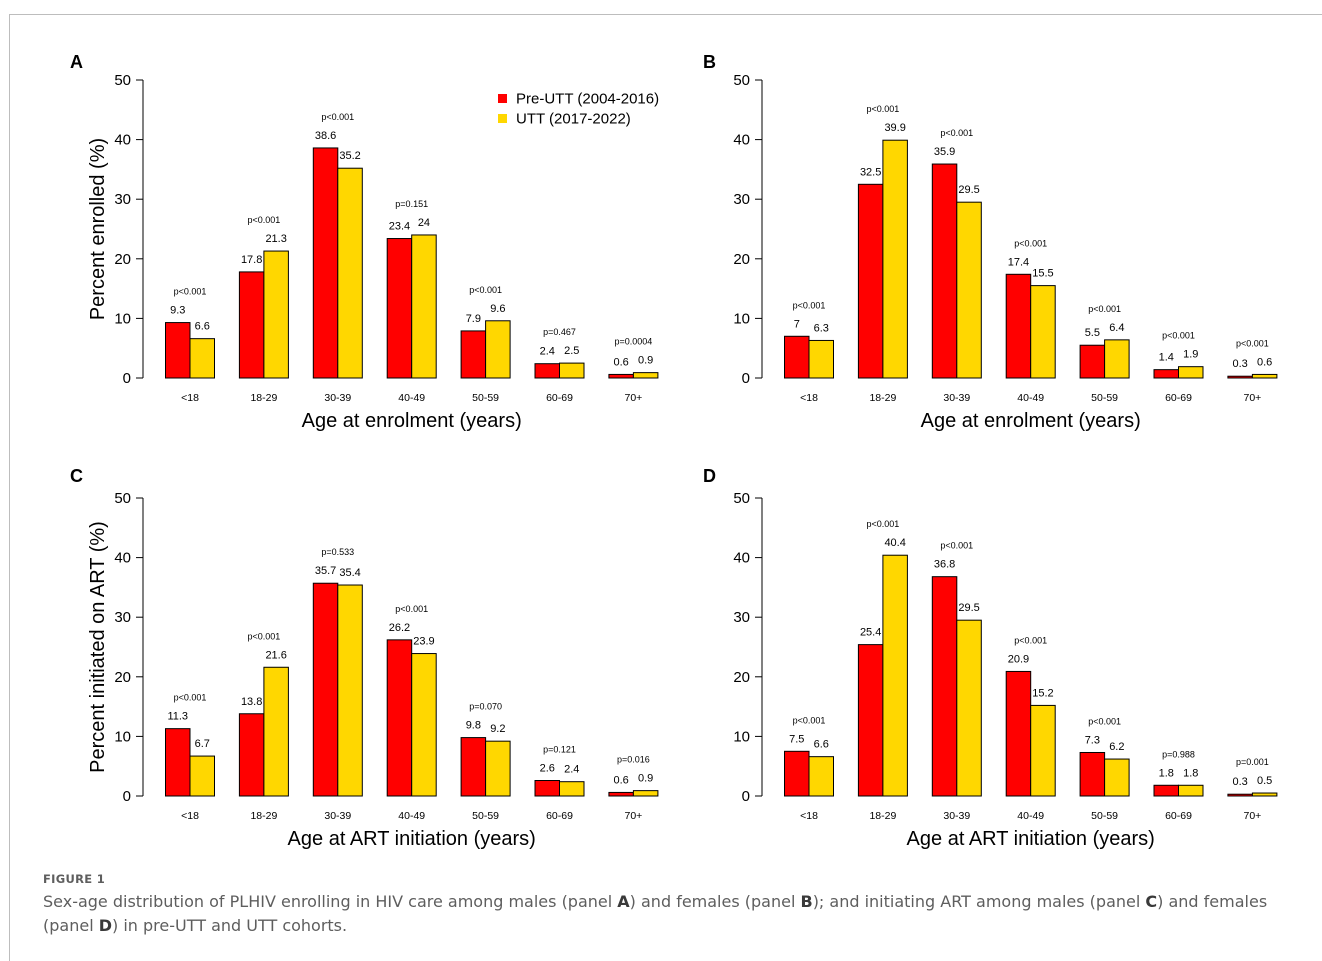  Describe the element at coordinates (634, 342) in the screenshot. I see `p-value-label: p=0.0004` at that location.